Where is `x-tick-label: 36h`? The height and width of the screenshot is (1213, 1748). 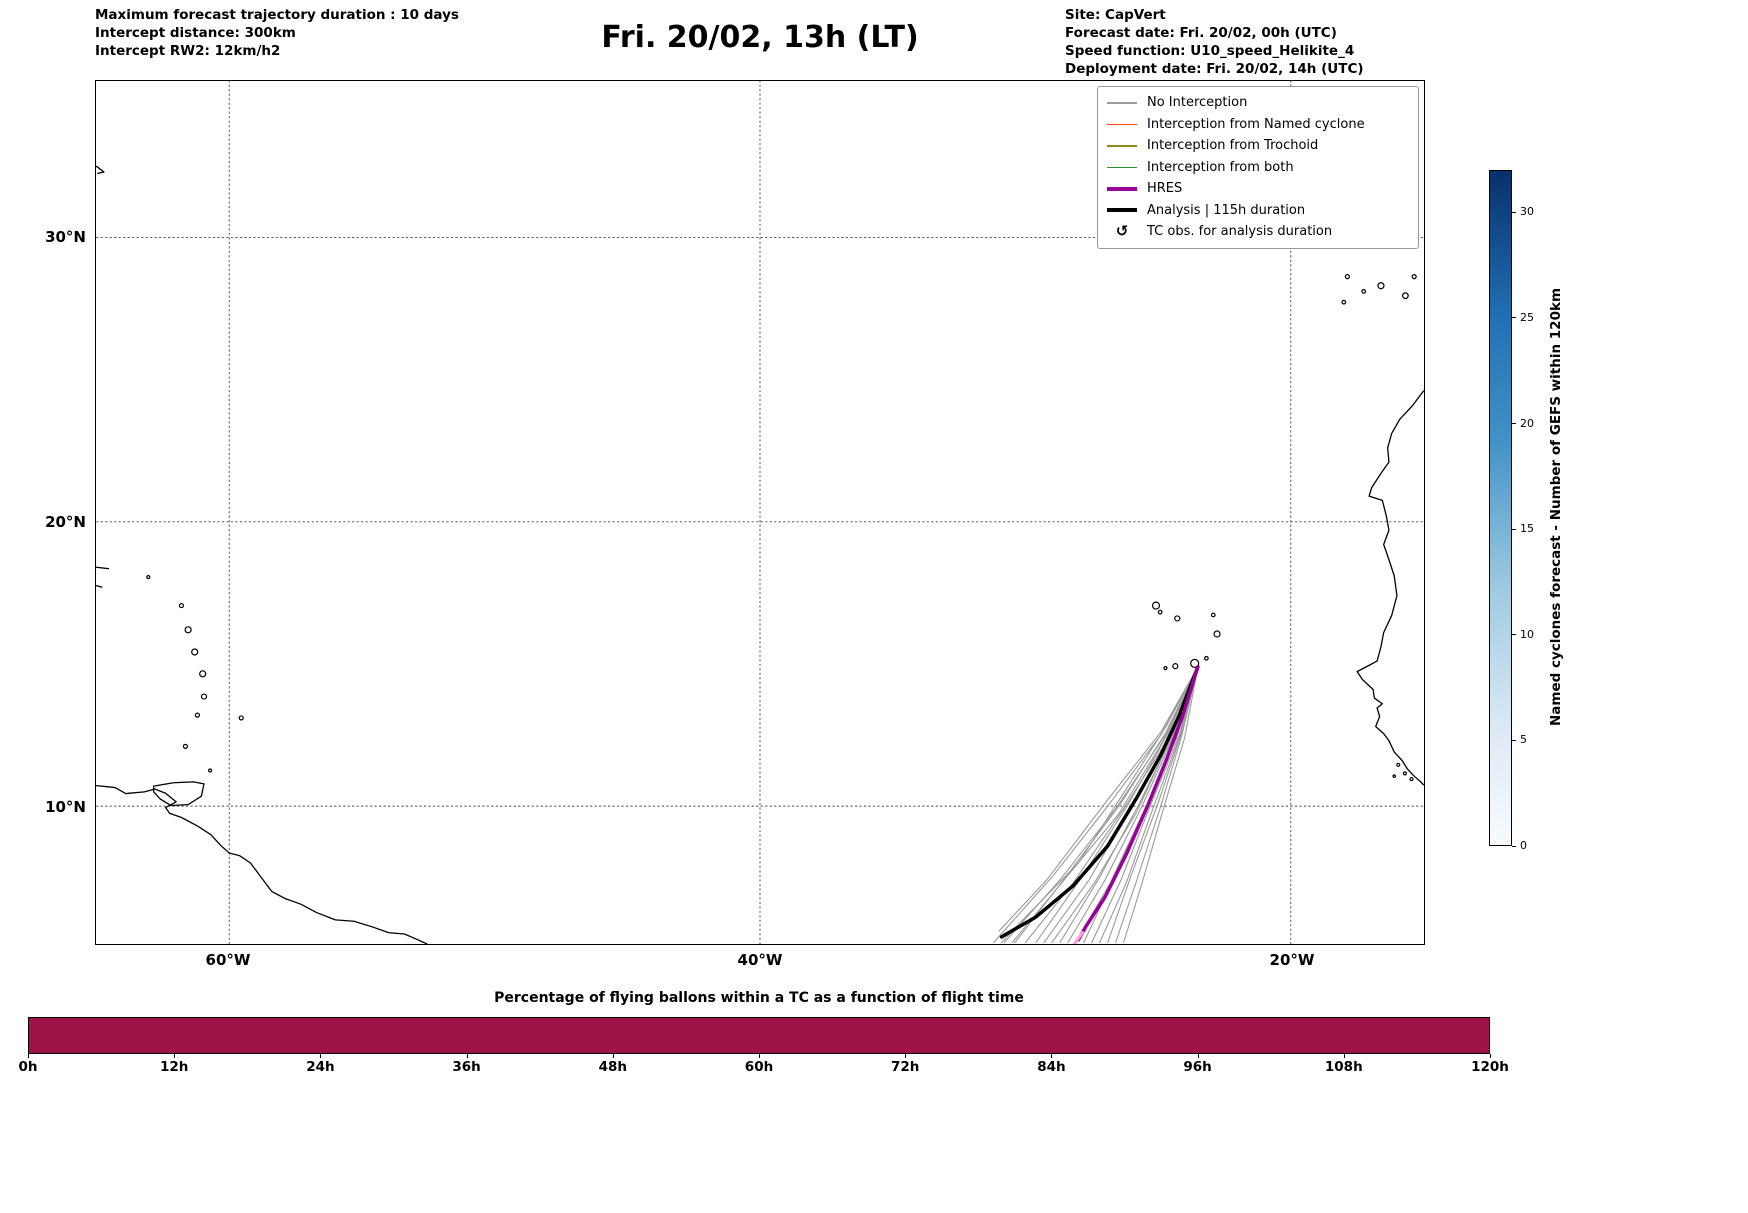 x-tick-label: 36h is located at coordinates (466, 1067).